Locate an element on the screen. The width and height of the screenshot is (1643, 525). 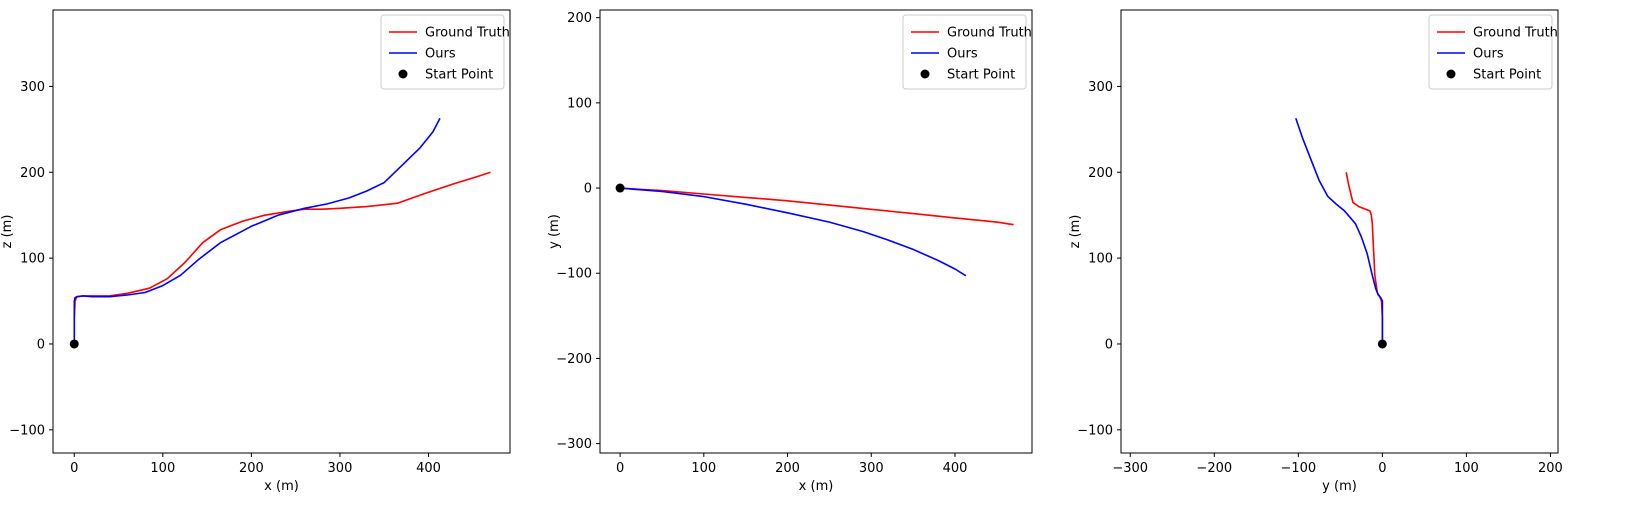
ground-truth-line is located at coordinates (817, 206).